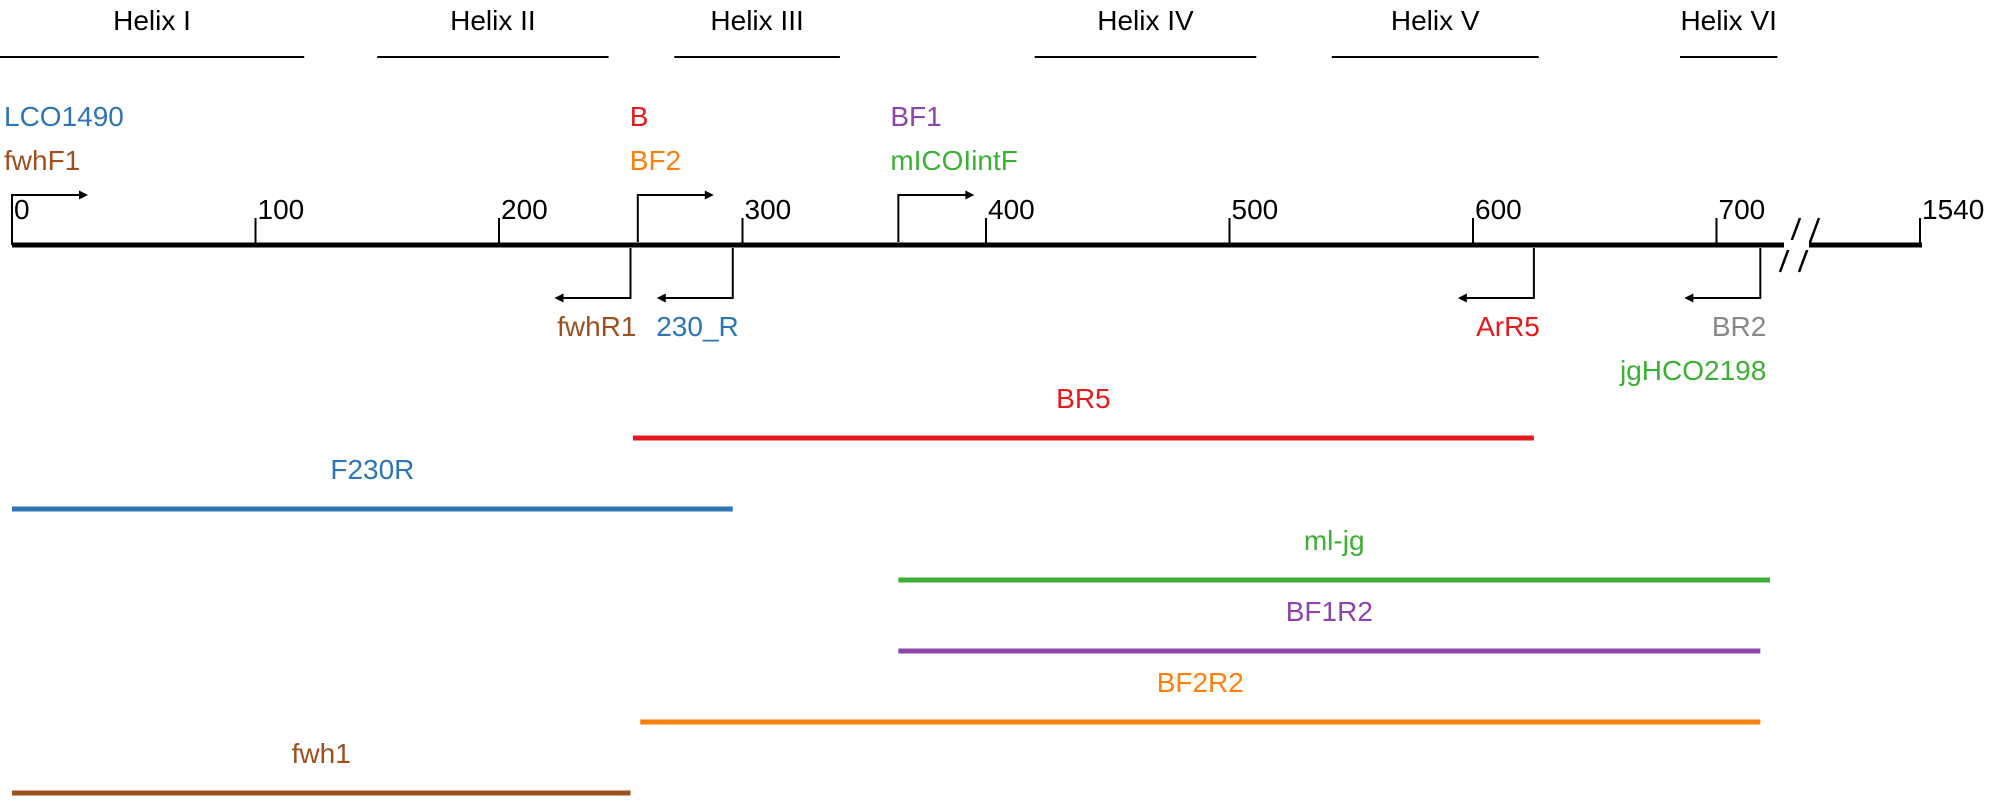 Image resolution: width=2000 pixels, height=801 pixels. I want to click on forward-primer-label: BF2, so click(655, 160).